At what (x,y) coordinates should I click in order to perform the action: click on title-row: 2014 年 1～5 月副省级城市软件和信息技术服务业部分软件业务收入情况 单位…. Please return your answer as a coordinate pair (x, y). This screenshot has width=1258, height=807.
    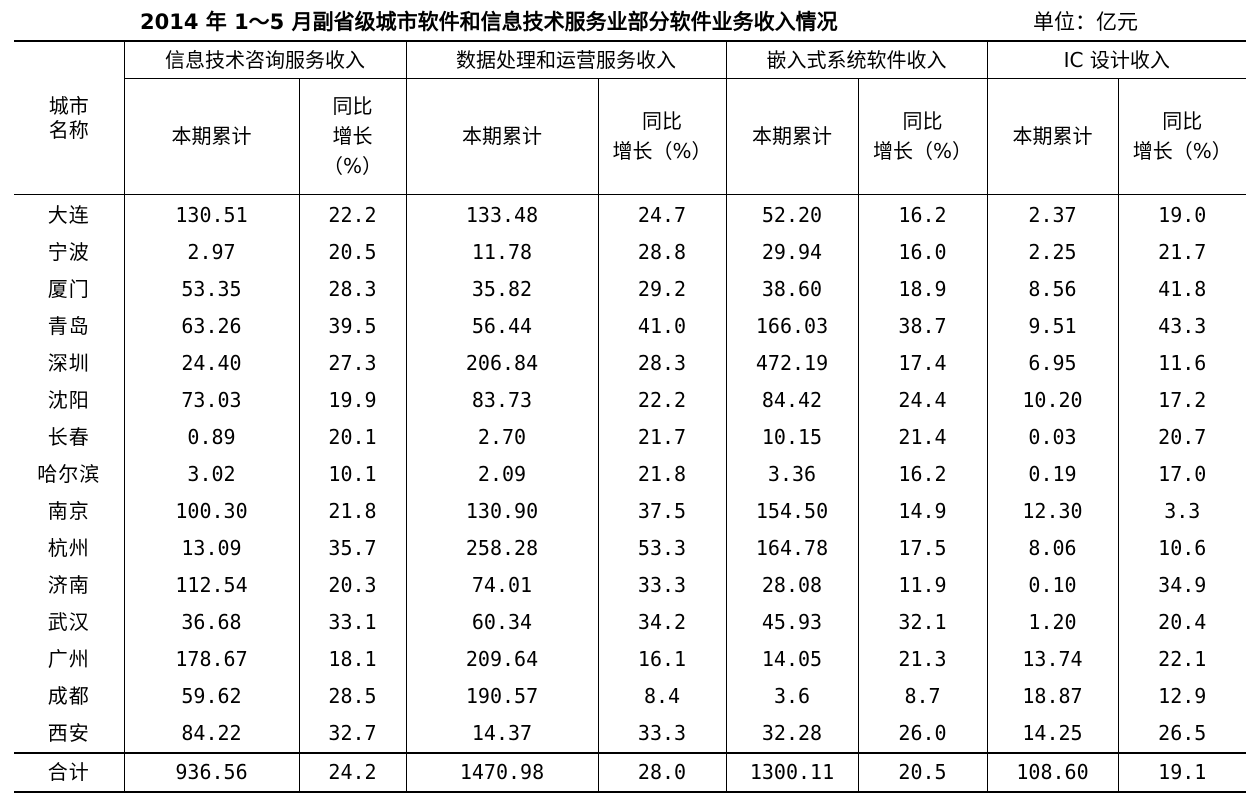
    Looking at the image, I should click on (629, 20).